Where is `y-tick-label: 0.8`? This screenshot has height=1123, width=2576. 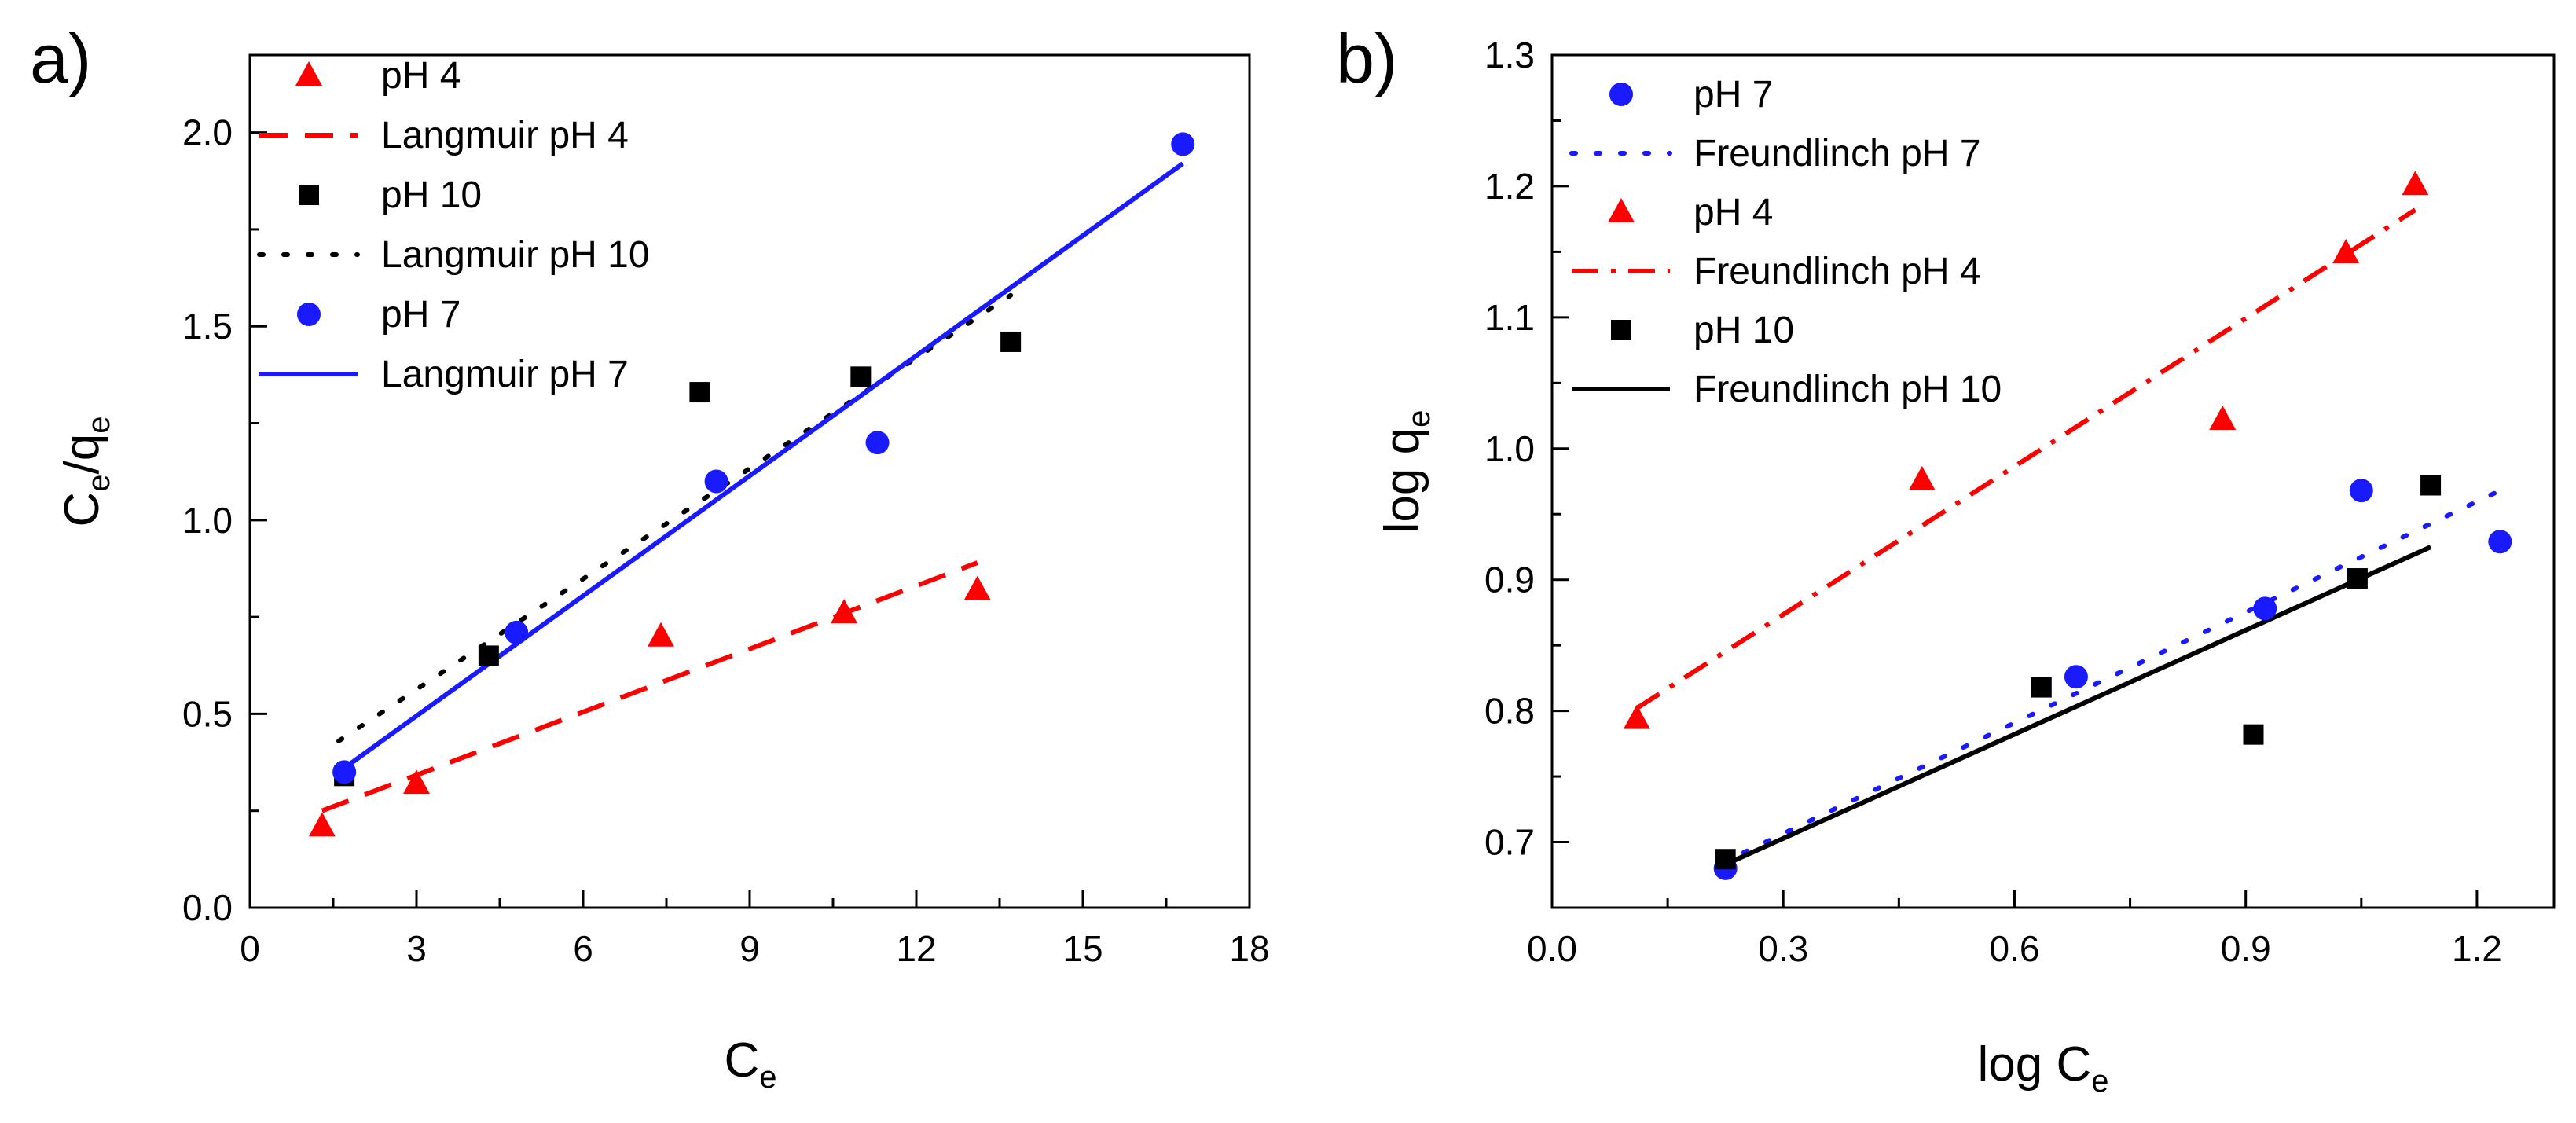 y-tick-label: 0.8 is located at coordinates (1509, 711).